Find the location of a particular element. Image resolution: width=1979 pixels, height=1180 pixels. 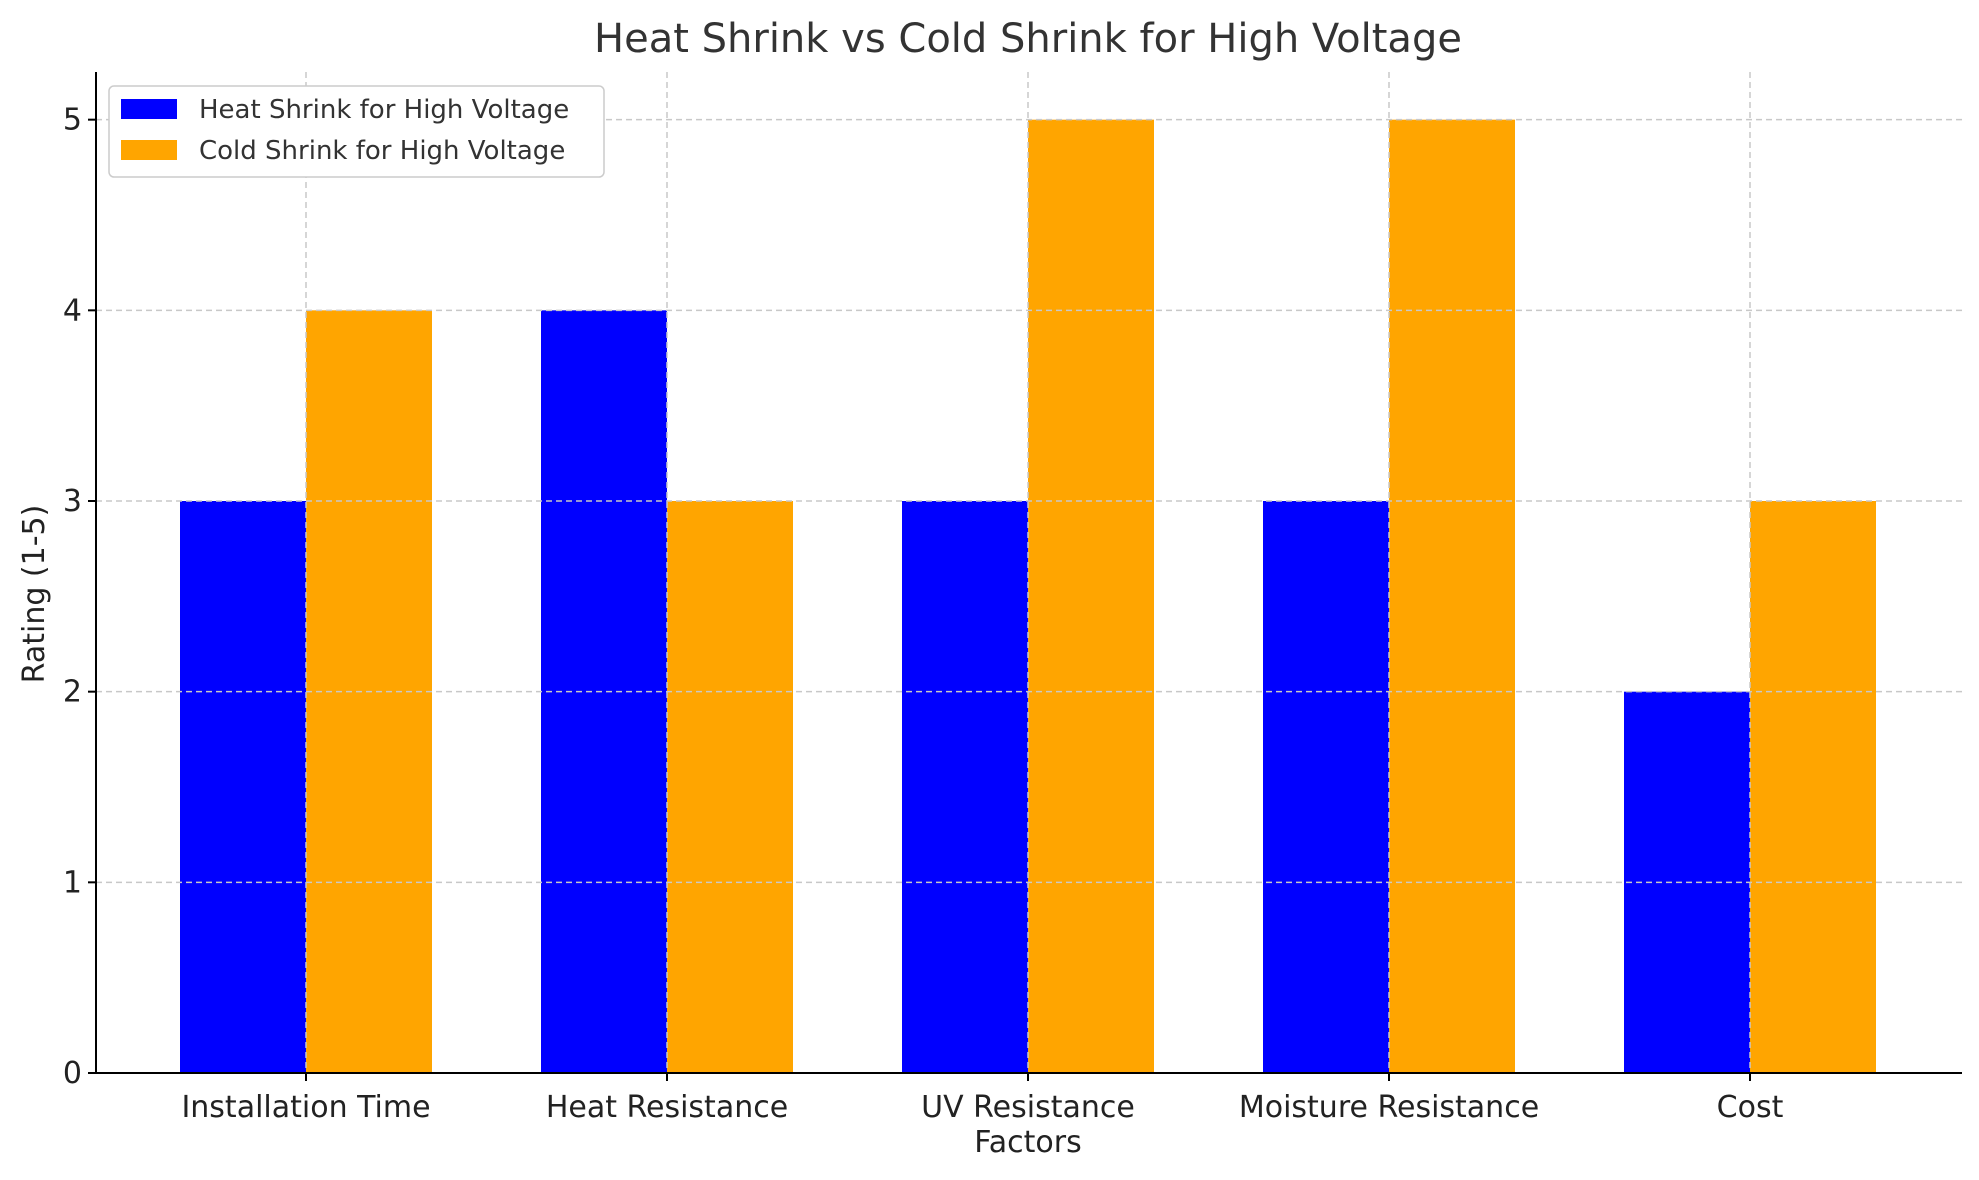

x-tick-label-1: Installation Time is located at coordinates (305, 1107).